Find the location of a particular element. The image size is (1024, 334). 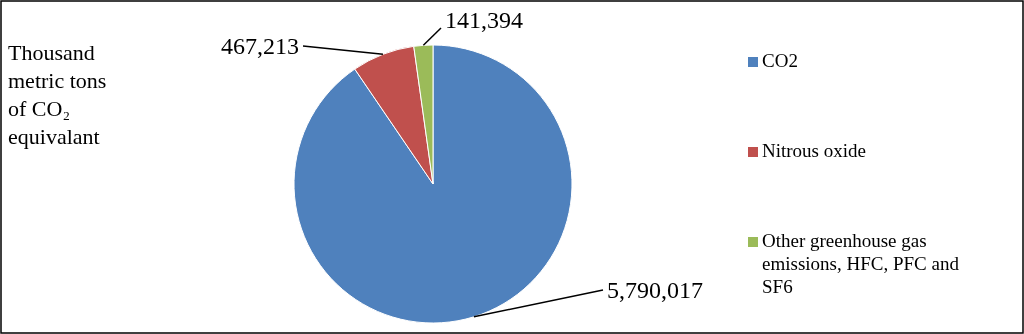

legend-label: Nitrous oxide is located at coordinates (814, 150).